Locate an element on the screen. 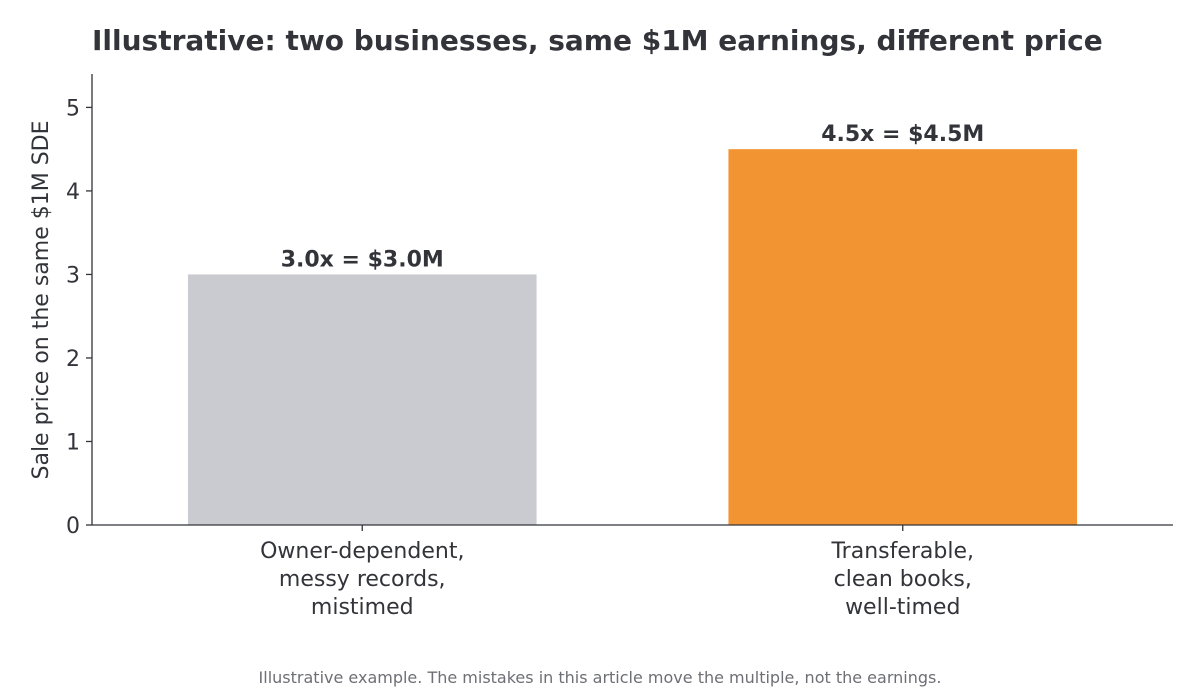 The width and height of the screenshot is (1200, 694). x-tick-label-2-line-3: well-timed is located at coordinates (902, 607).